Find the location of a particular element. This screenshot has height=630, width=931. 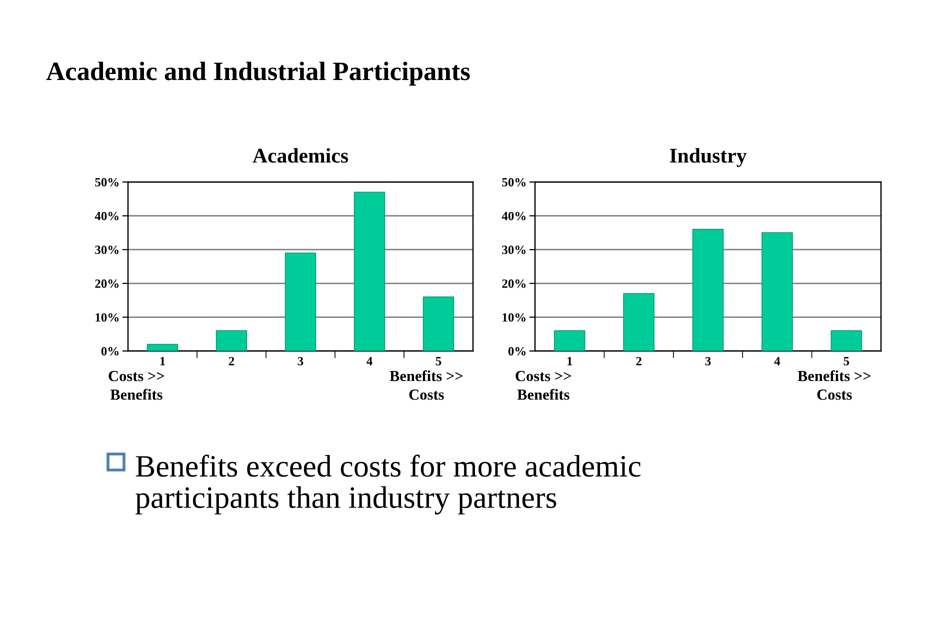

text: Benefits exceed costs for more academic participants than industry partners is located at coordinates (388, 484).